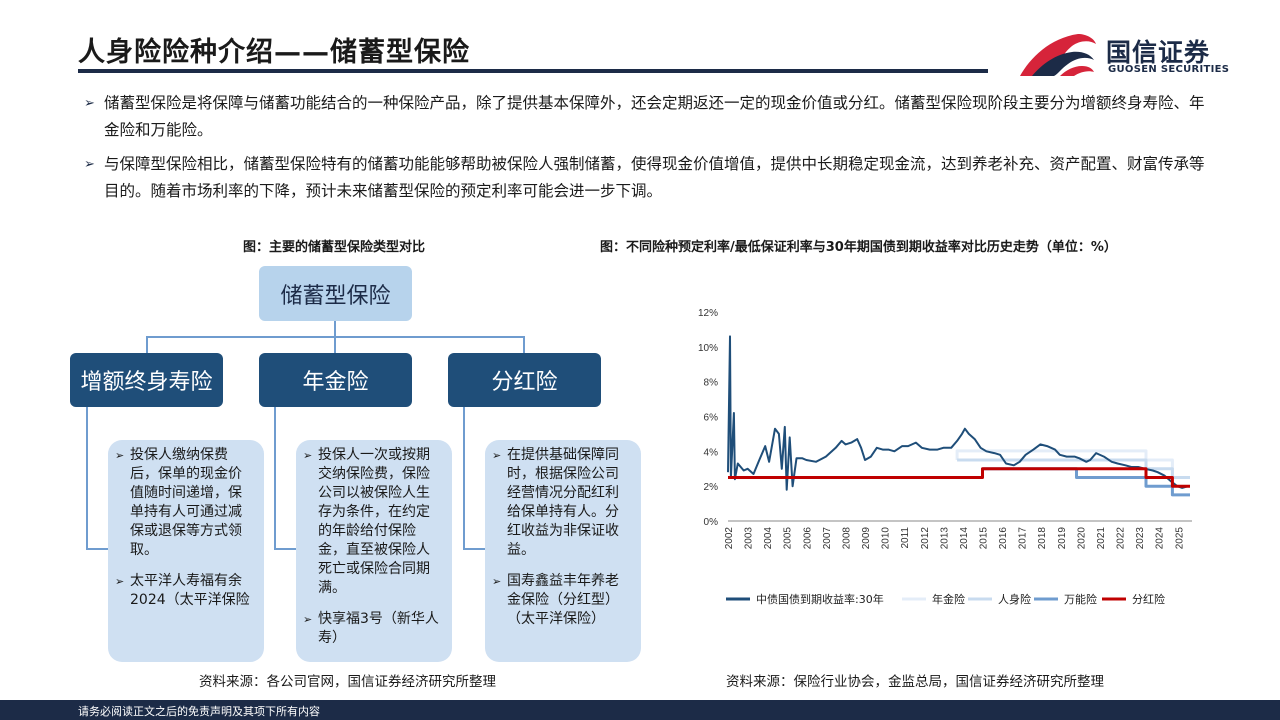 The width and height of the screenshot is (1280, 720). What do you see at coordinates (768, 538) in the screenshot?
I see `x-tick-label: 2004` at bounding box center [768, 538].